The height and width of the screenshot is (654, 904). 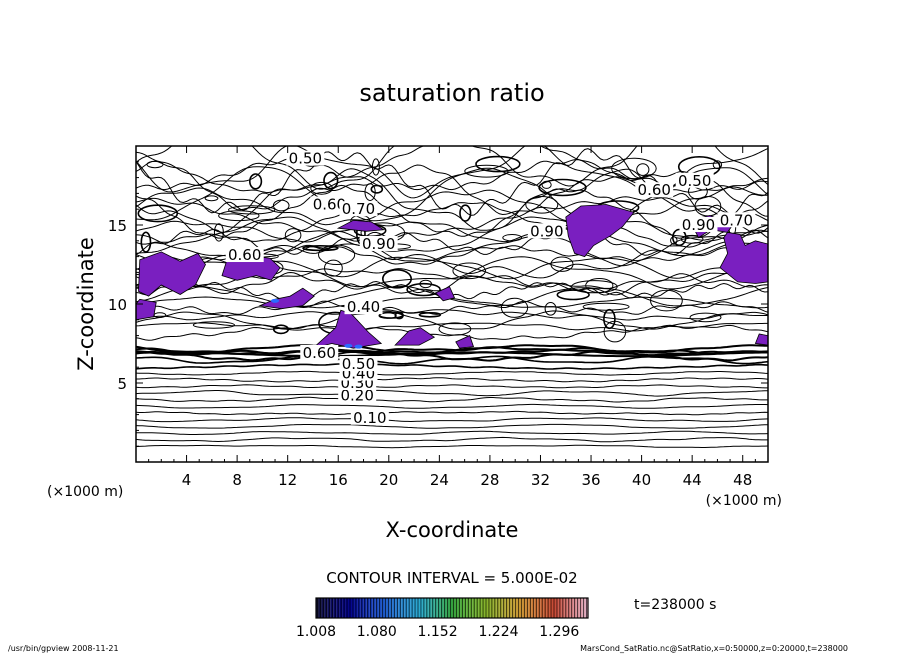 I want to click on x-axis-label: X-coordinate, so click(x=452, y=530).